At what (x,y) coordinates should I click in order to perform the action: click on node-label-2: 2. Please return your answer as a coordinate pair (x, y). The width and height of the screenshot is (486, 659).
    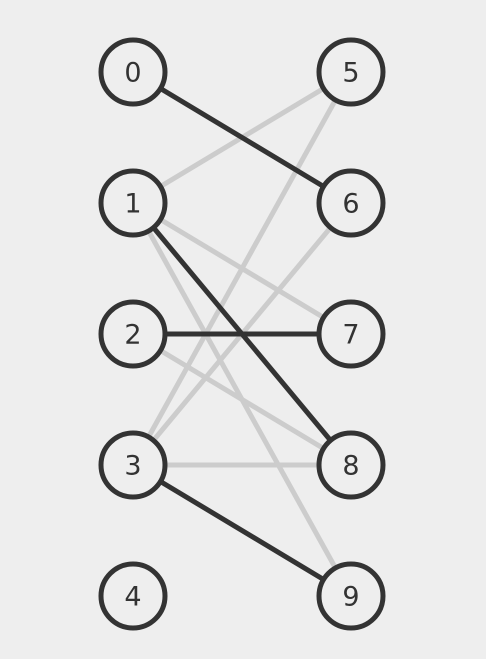
    Looking at the image, I should click on (132, 335).